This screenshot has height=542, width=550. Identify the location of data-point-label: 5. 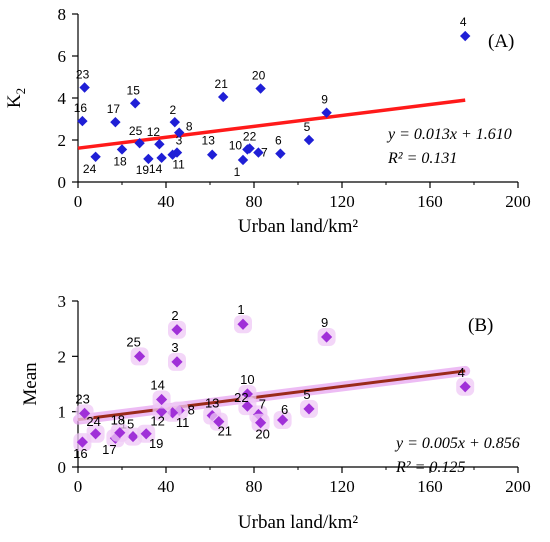
(306, 394).